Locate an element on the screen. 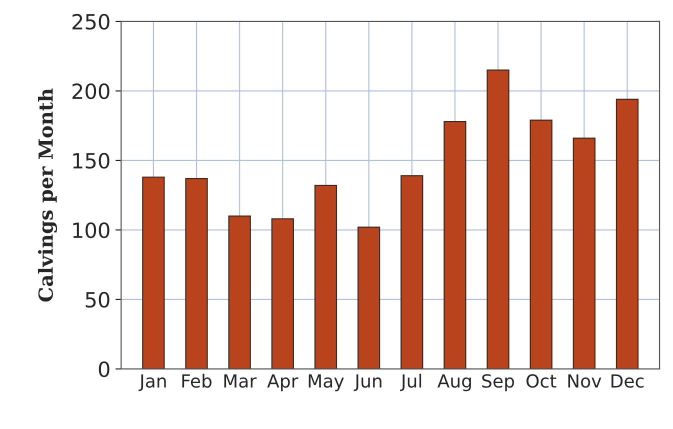 This screenshot has height=429, width=673. x-tick-label: Feb is located at coordinates (197, 381).